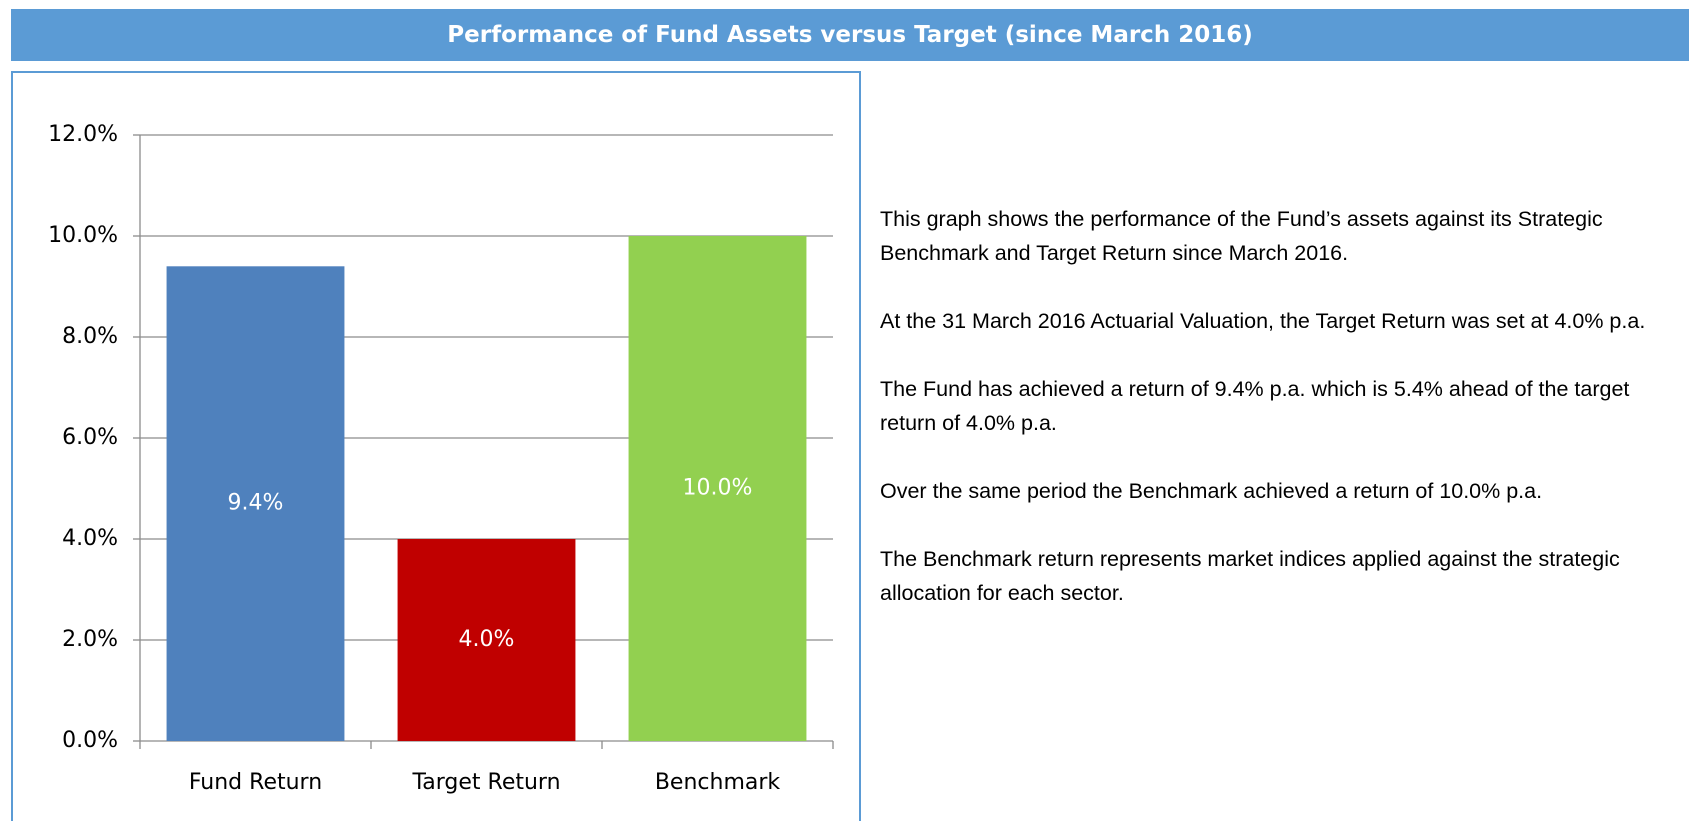 The image size is (1689, 821). I want to click on y-tick-label: 6.0%, so click(90, 437).